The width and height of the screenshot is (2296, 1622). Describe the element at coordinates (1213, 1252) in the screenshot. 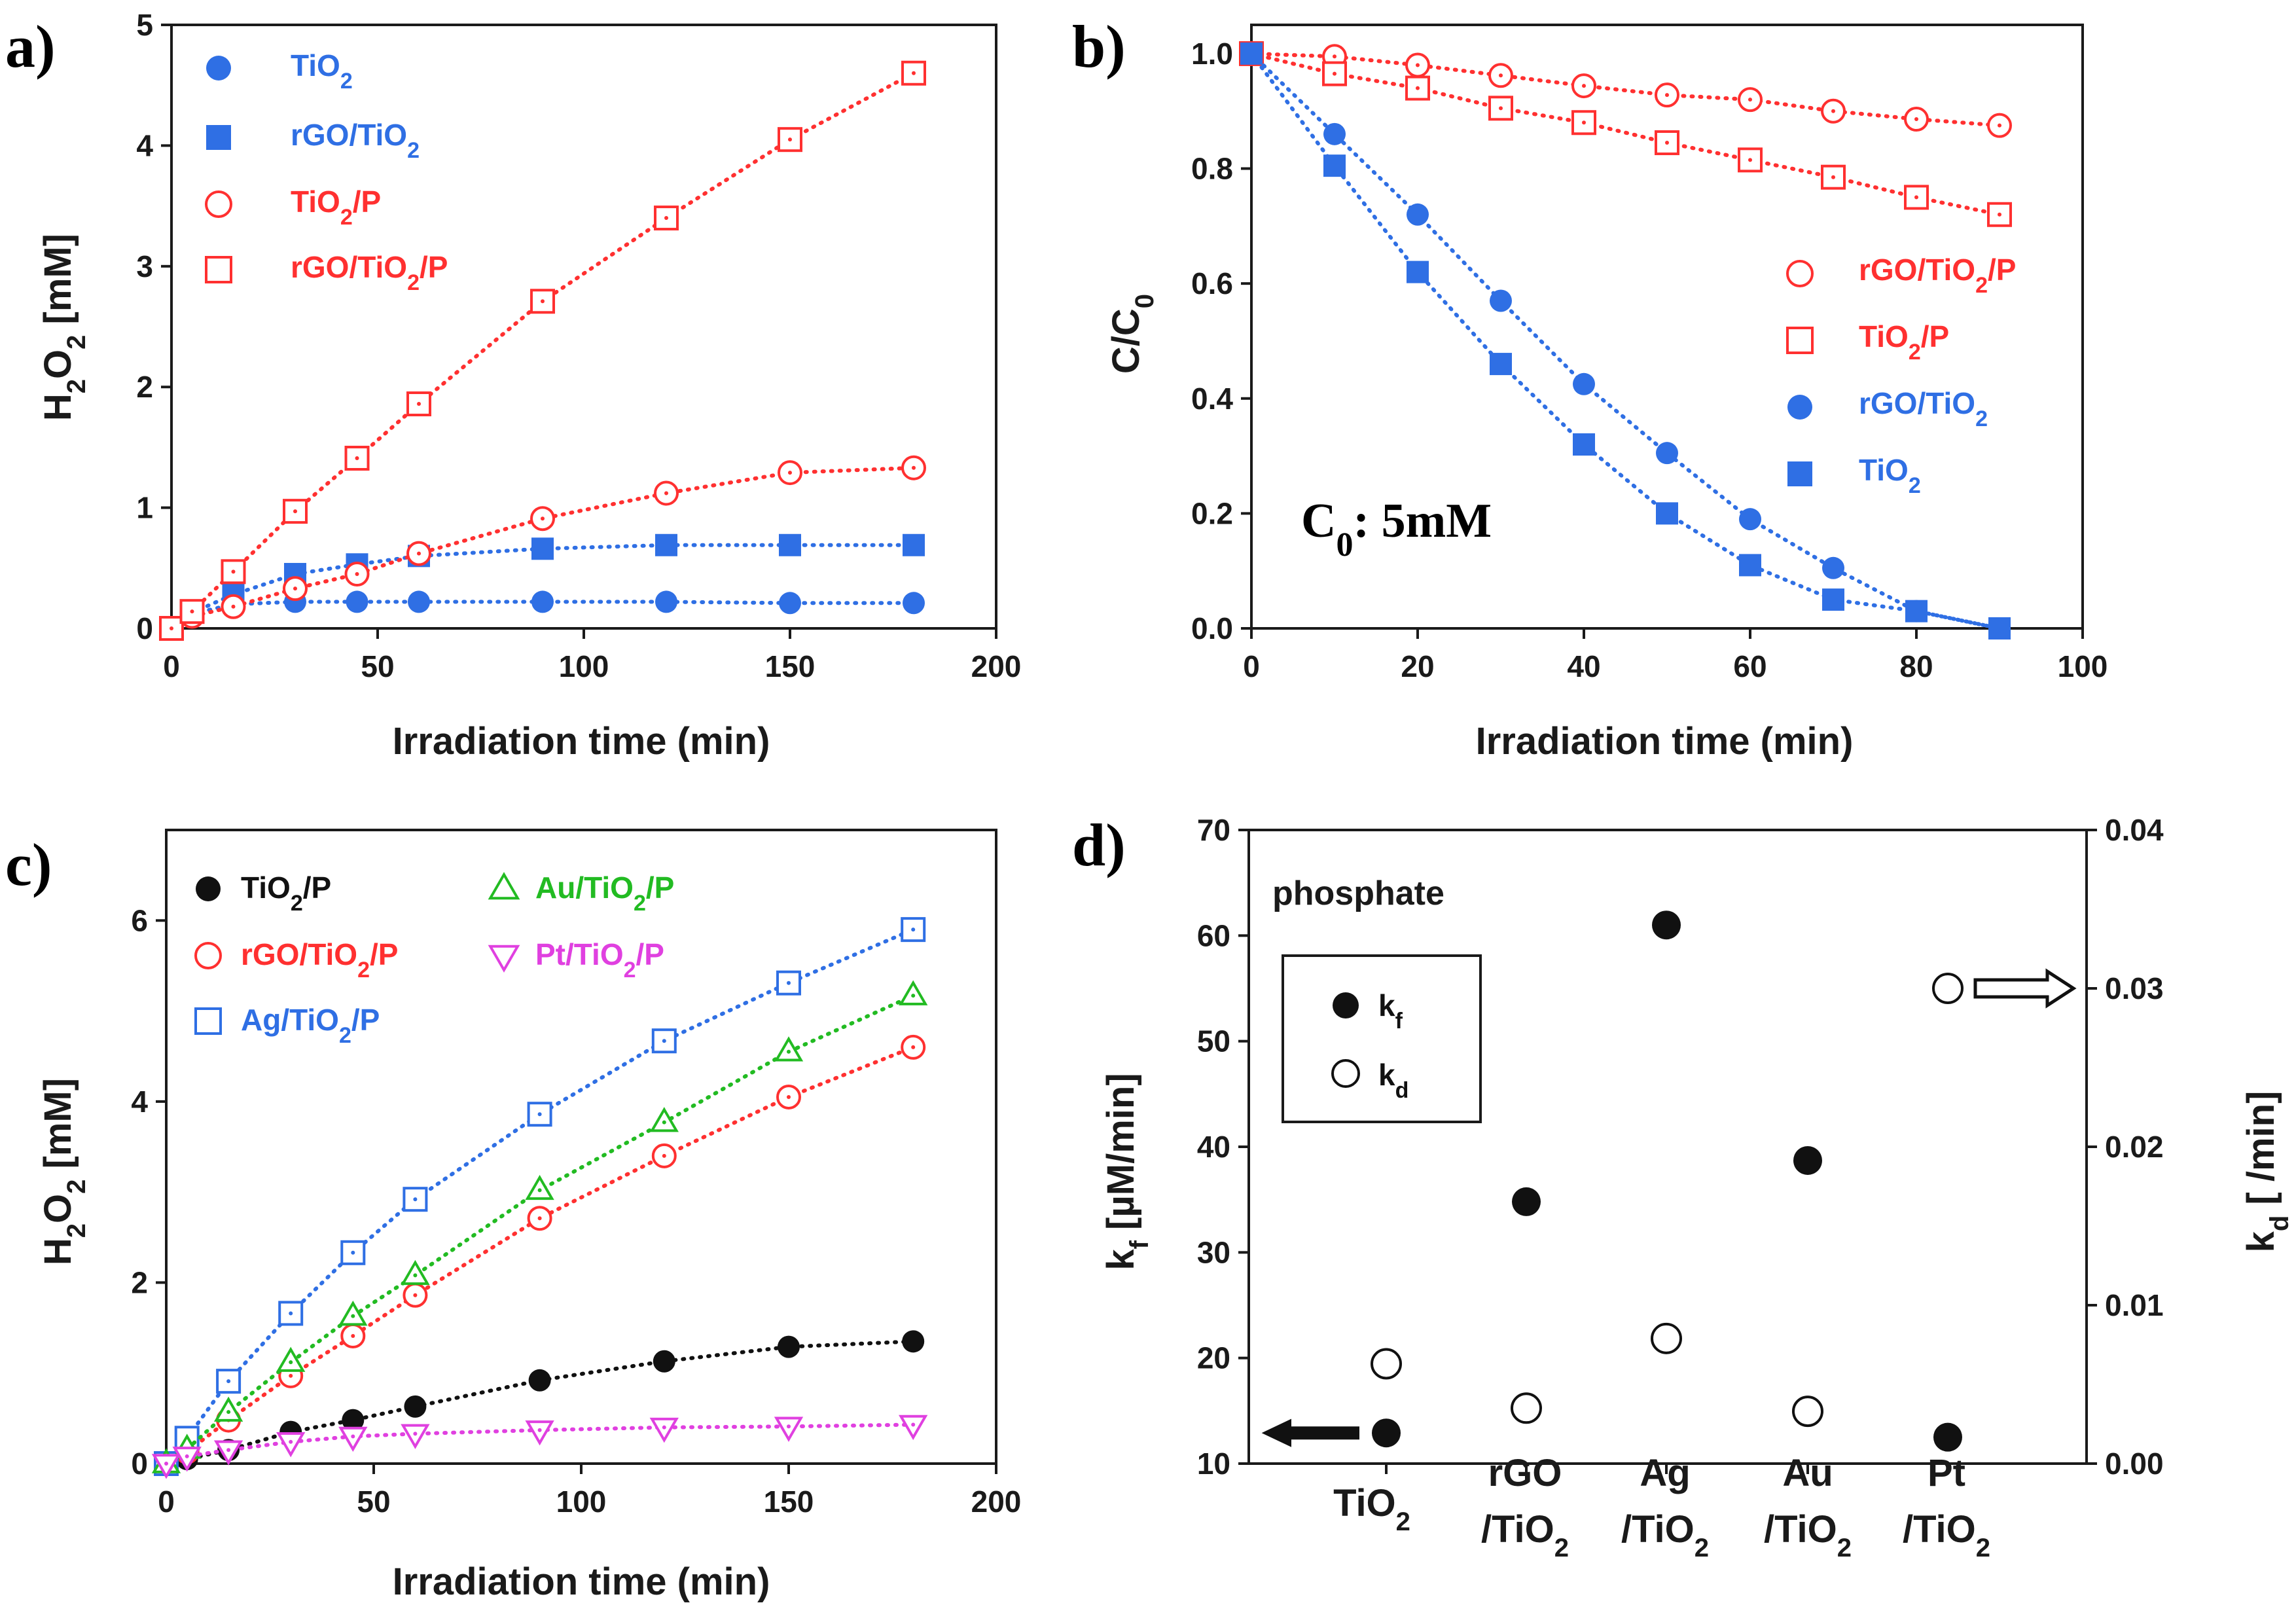

I see `panel-d-ytick-label: 30` at that location.